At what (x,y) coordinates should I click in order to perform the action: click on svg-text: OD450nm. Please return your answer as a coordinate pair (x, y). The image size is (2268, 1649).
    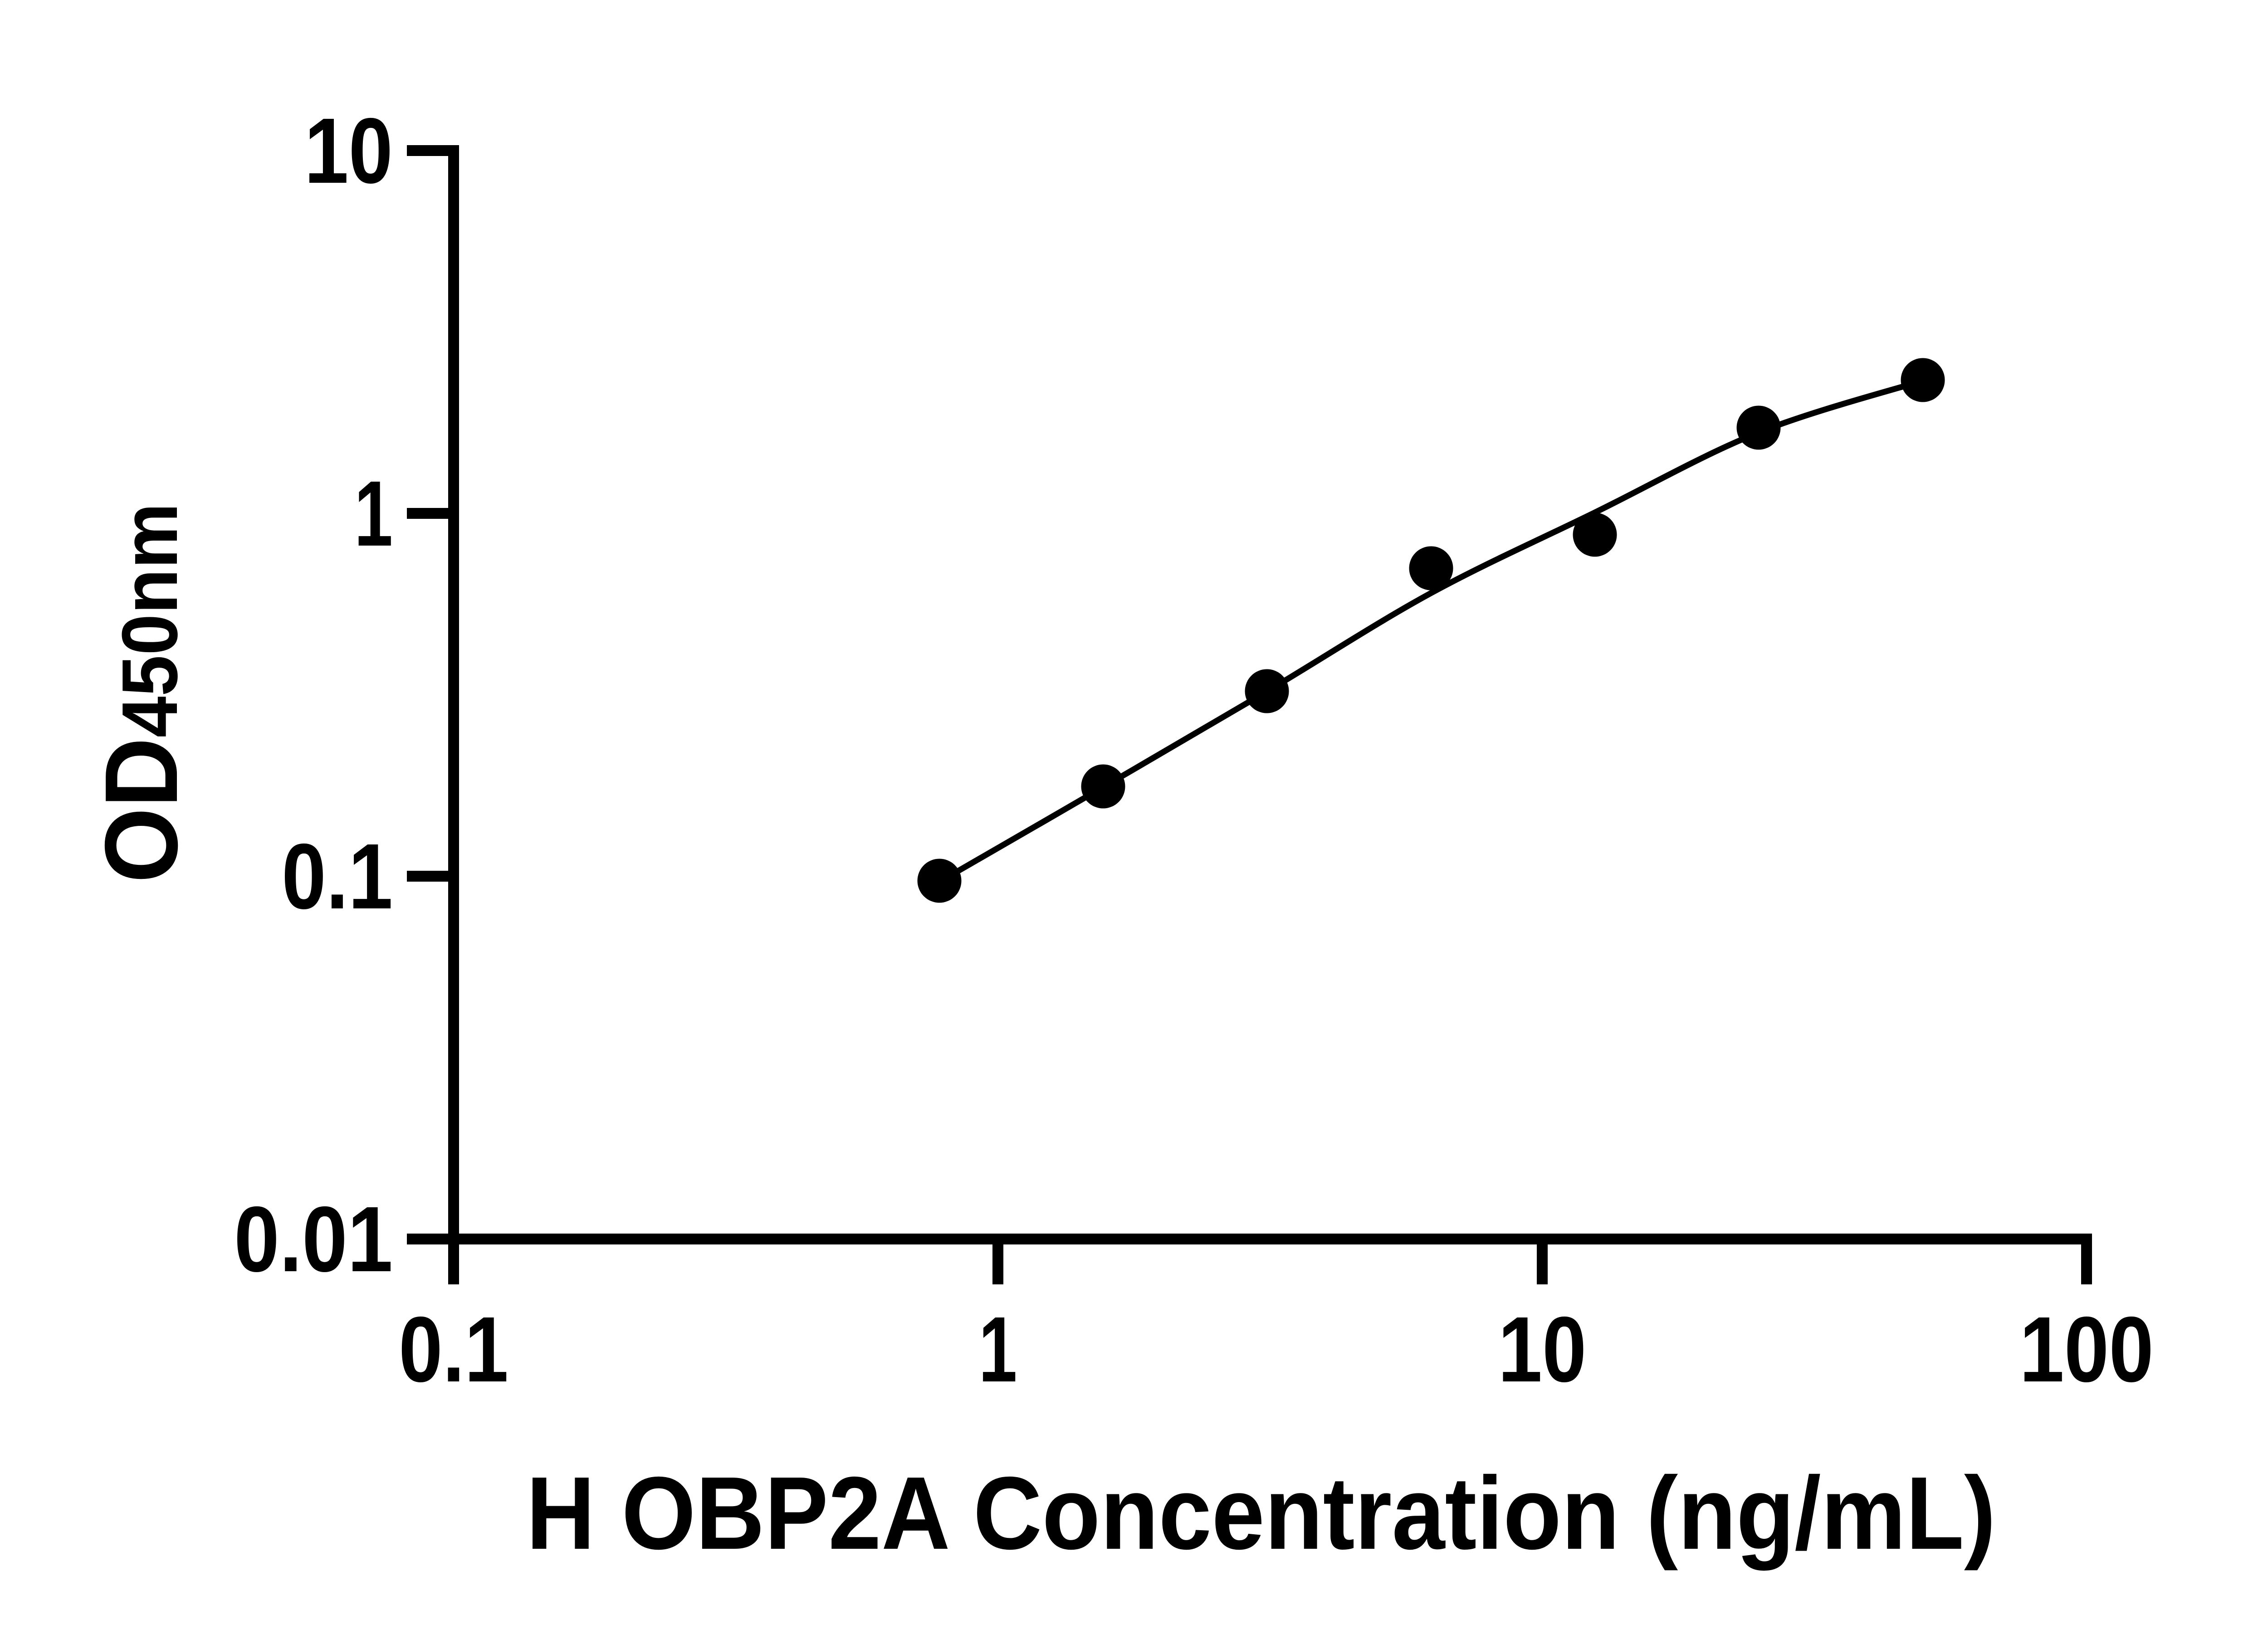
    Looking at the image, I should click on (141, 693).